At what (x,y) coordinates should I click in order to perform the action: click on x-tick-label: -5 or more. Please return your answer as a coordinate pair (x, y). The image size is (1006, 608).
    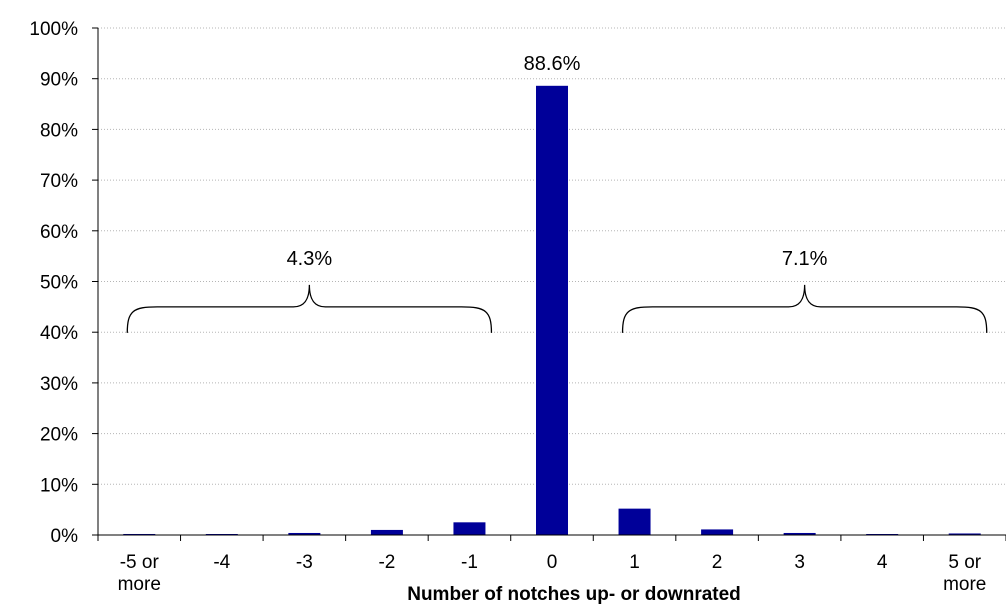
    Looking at the image, I should click on (139, 573).